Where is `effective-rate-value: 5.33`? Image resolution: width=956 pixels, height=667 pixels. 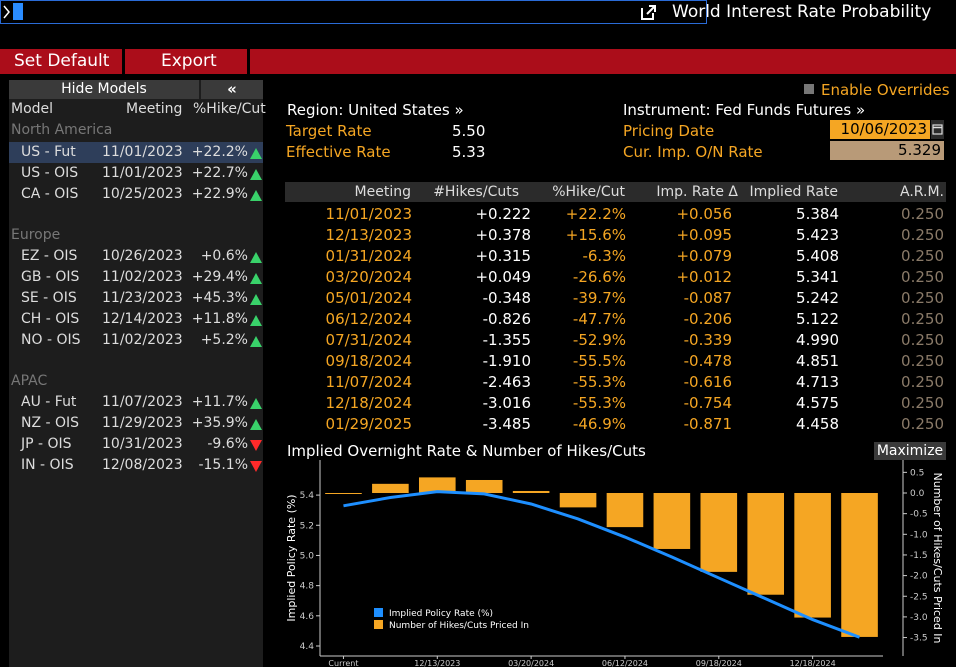 effective-rate-value: 5.33 is located at coordinates (469, 152).